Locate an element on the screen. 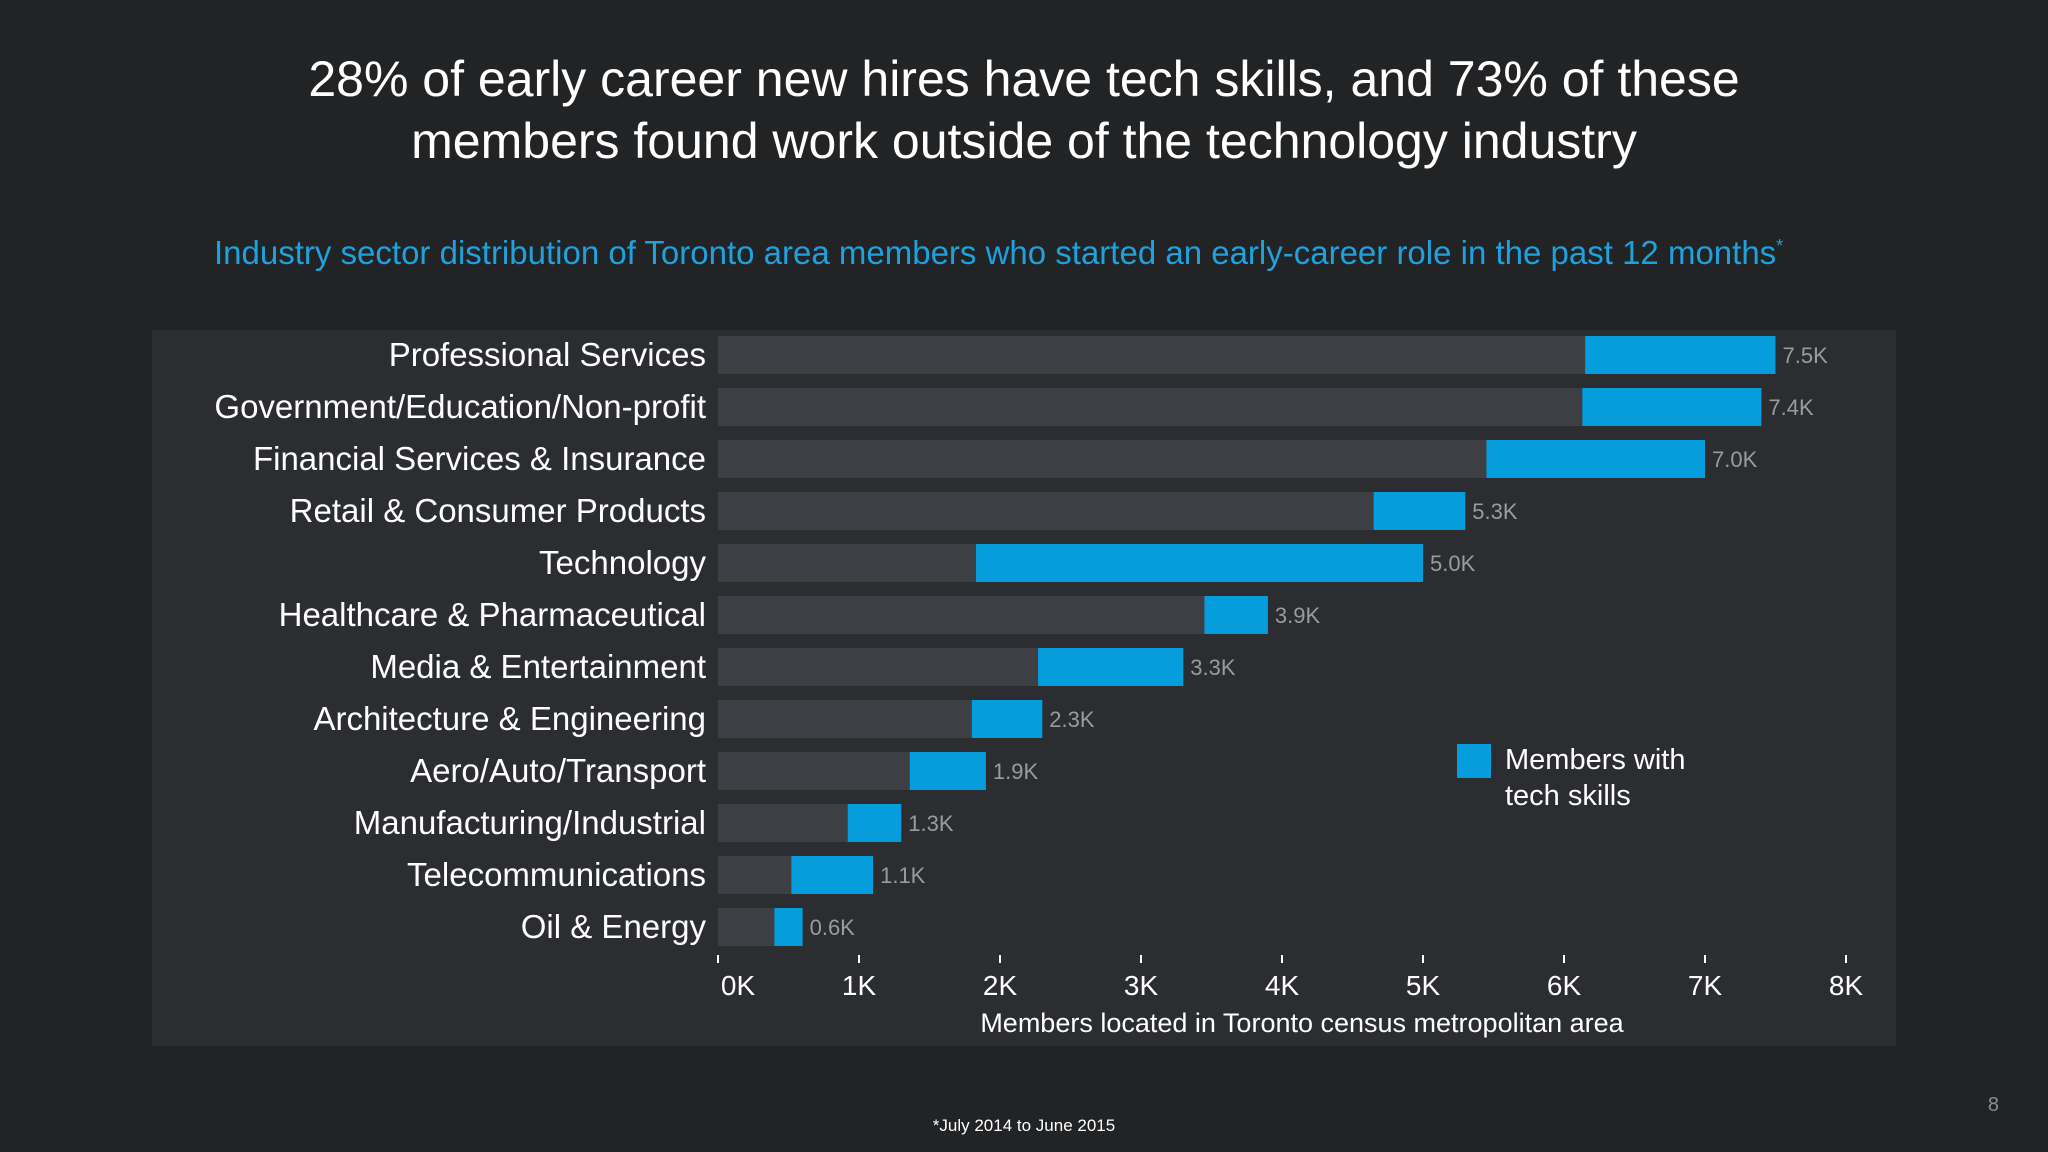 The height and width of the screenshot is (1152, 2048). bar-value-label: 5.3K is located at coordinates (1495, 511).